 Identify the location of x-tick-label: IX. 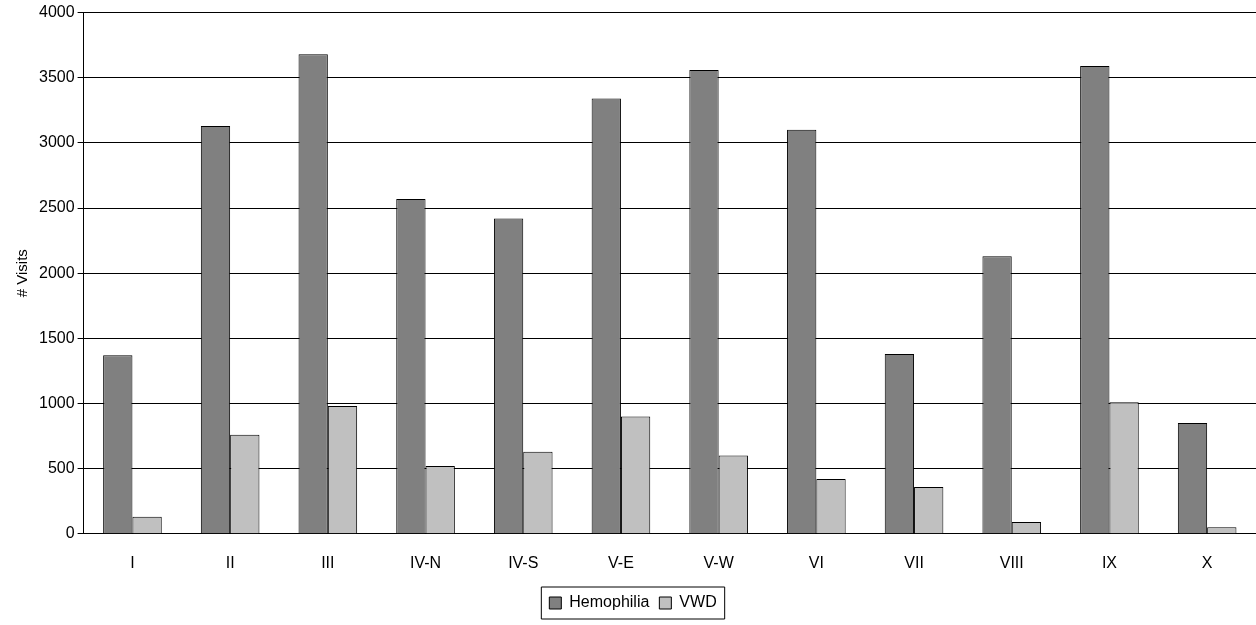
(1109, 562).